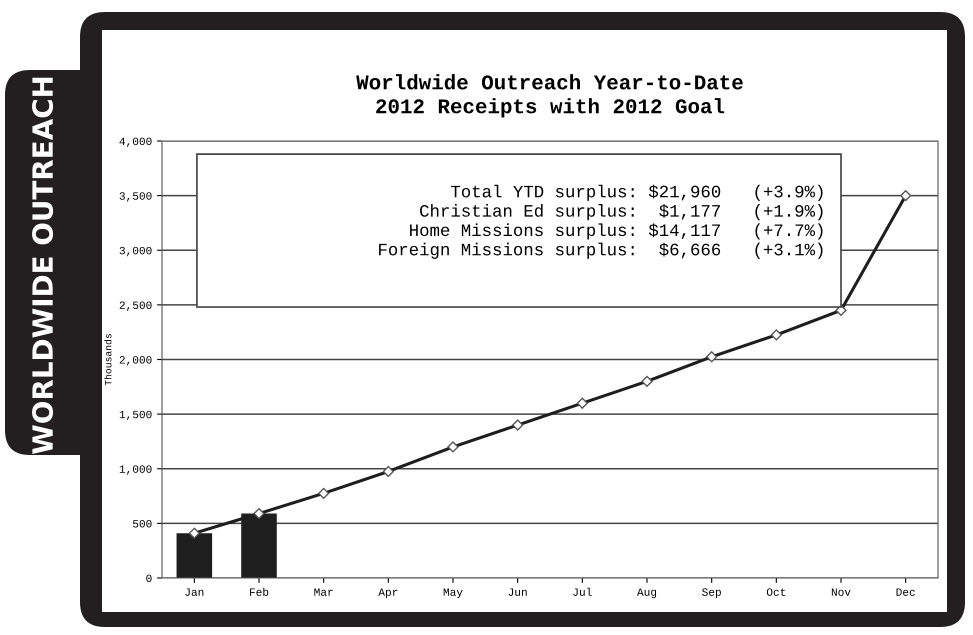  Describe the element at coordinates (616, 231) in the screenshot. I see `annotation: Home Missions surplus: $14,117 (+7.7%)` at that location.